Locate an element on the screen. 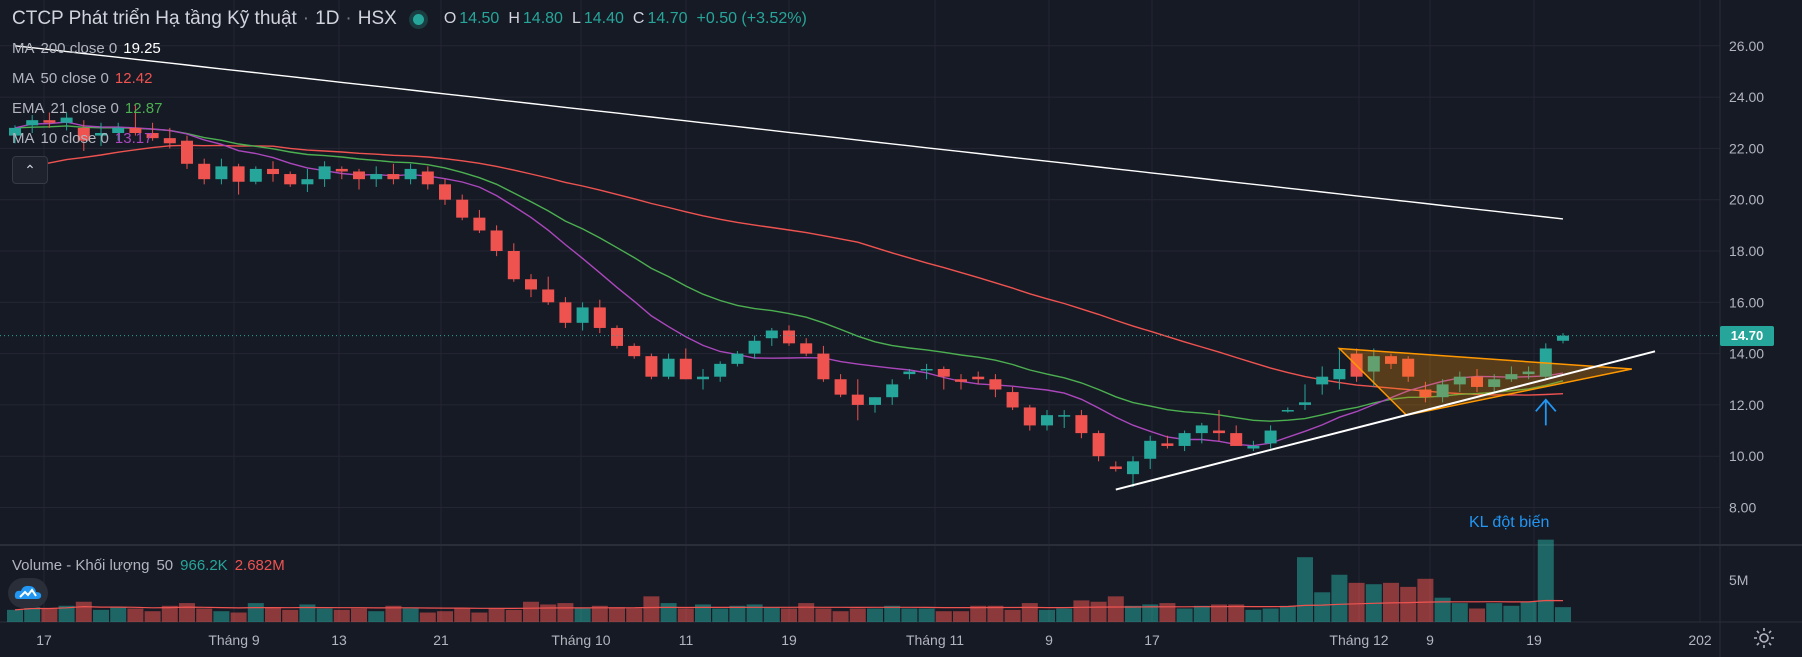  indicator-value: 19.25 is located at coordinates (142, 48).